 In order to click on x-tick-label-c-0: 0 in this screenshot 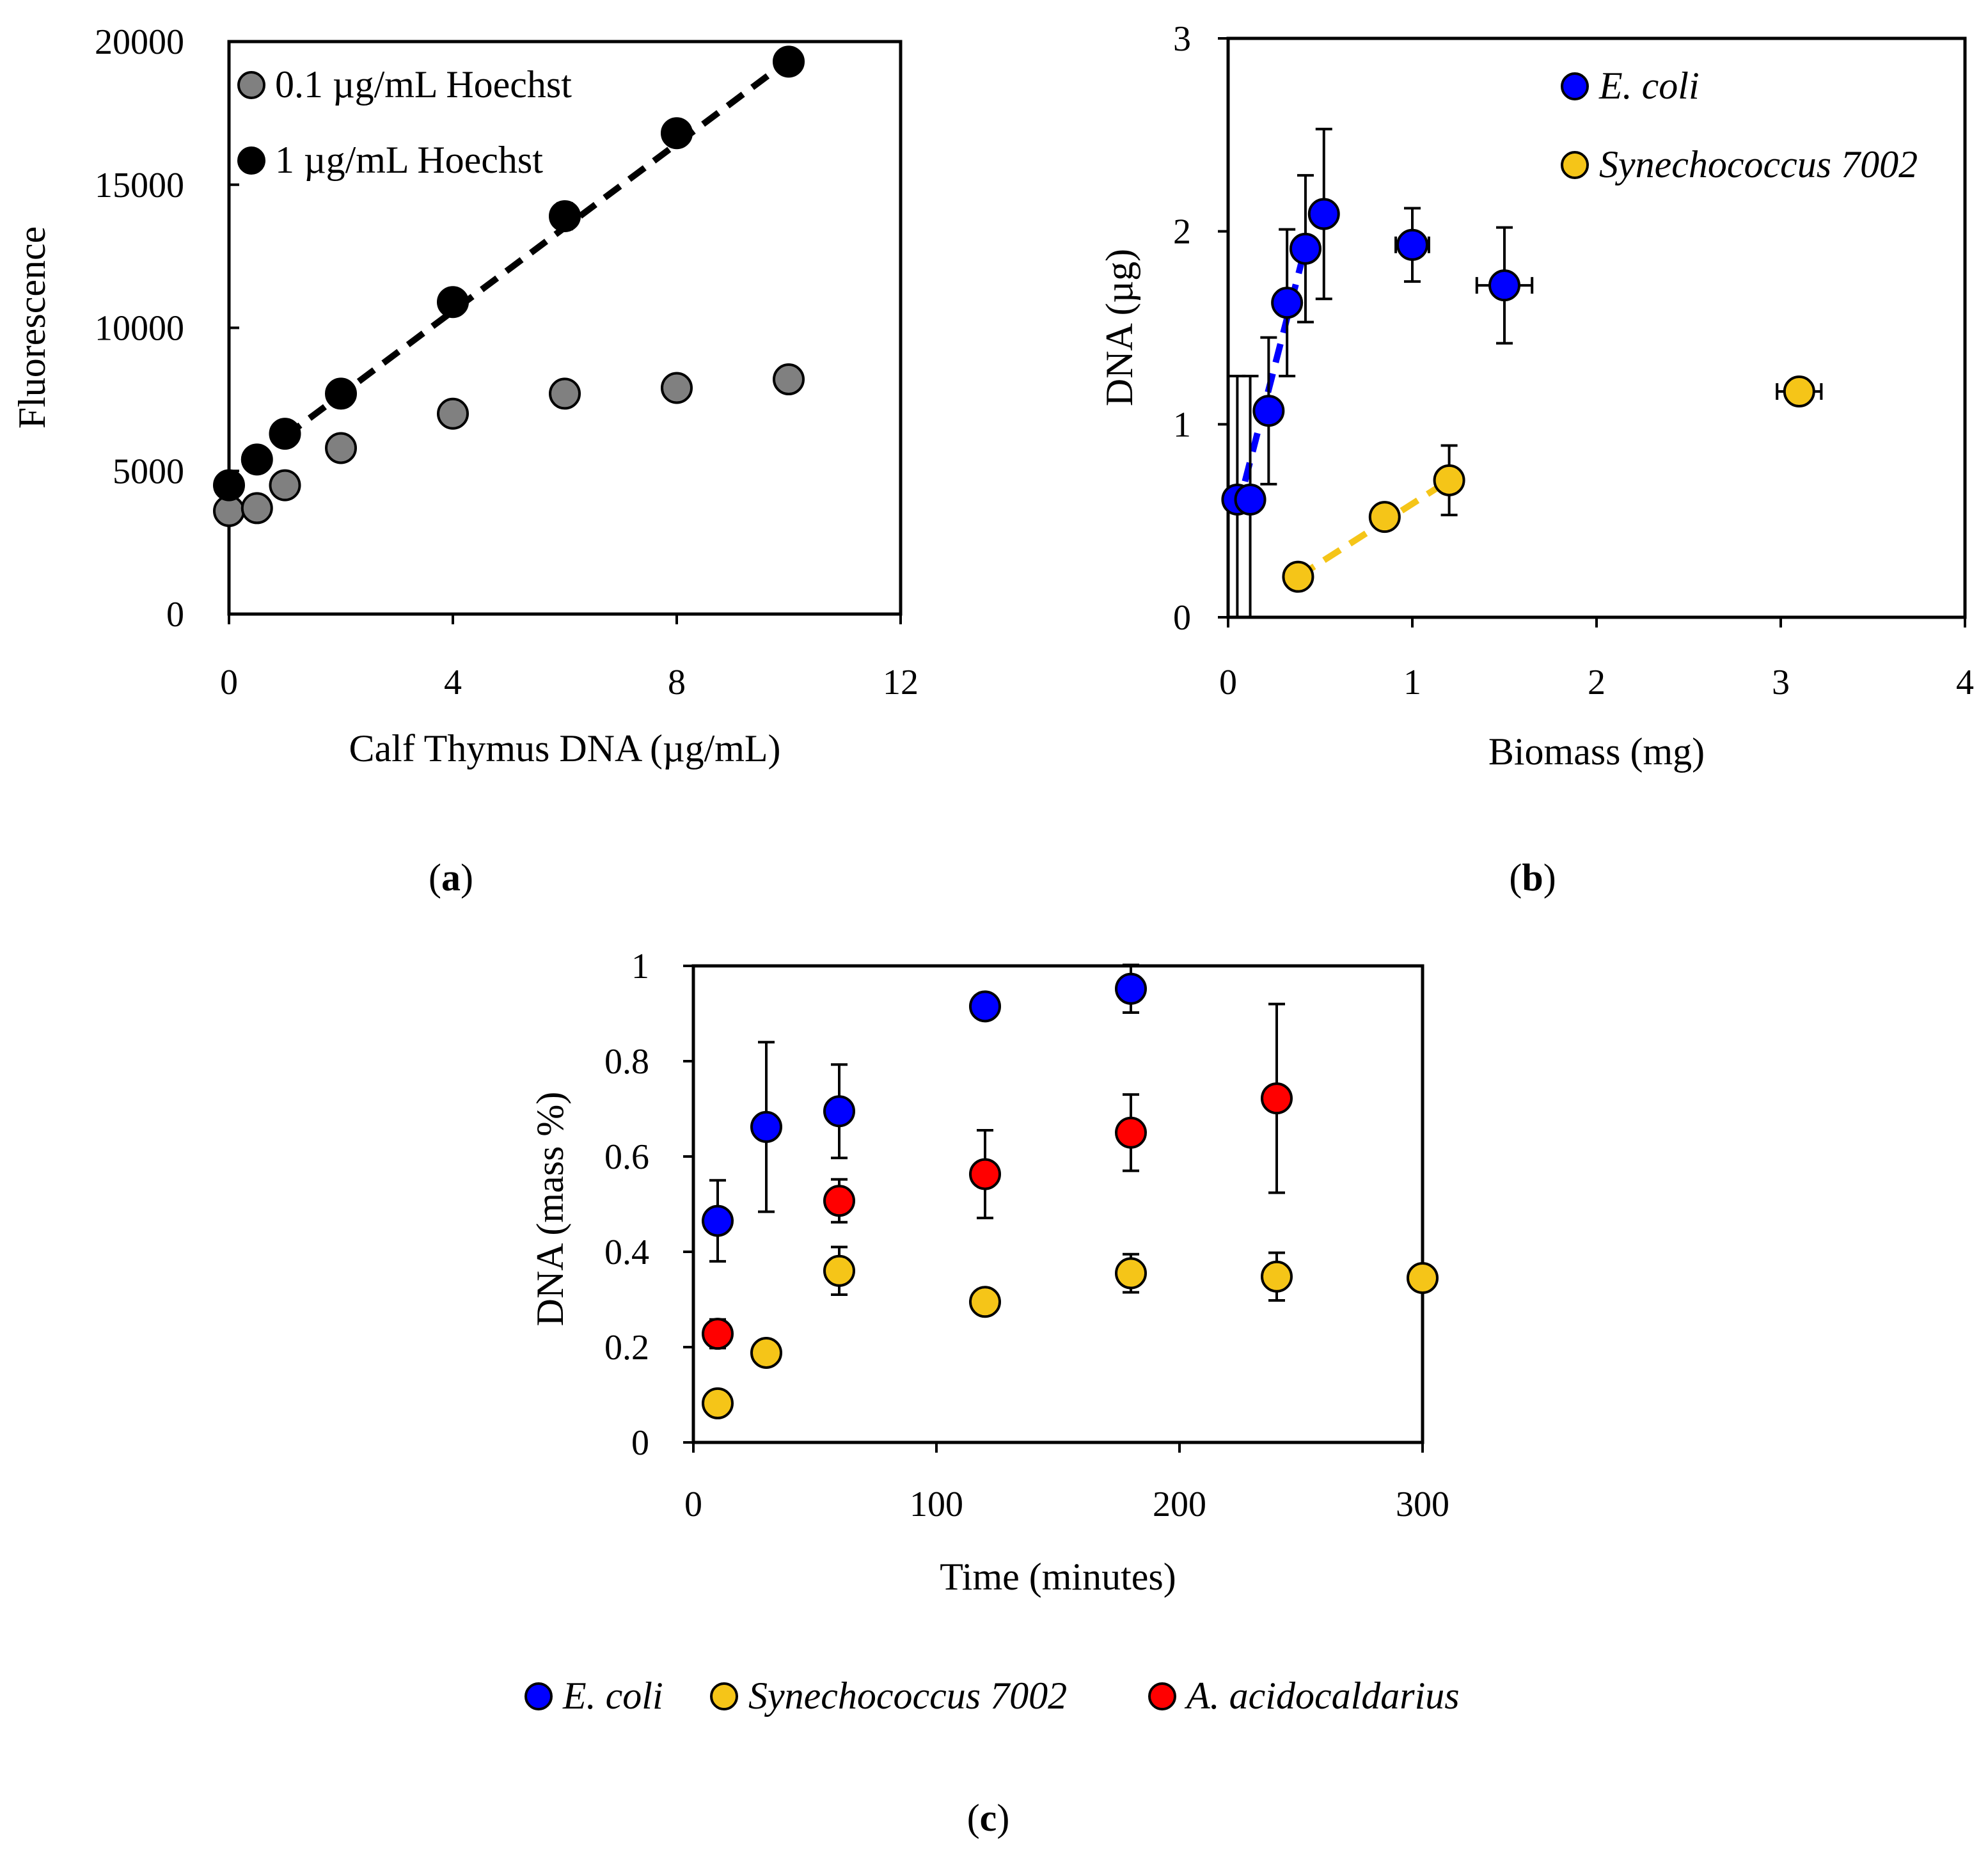, I will do `click(693, 1504)`.